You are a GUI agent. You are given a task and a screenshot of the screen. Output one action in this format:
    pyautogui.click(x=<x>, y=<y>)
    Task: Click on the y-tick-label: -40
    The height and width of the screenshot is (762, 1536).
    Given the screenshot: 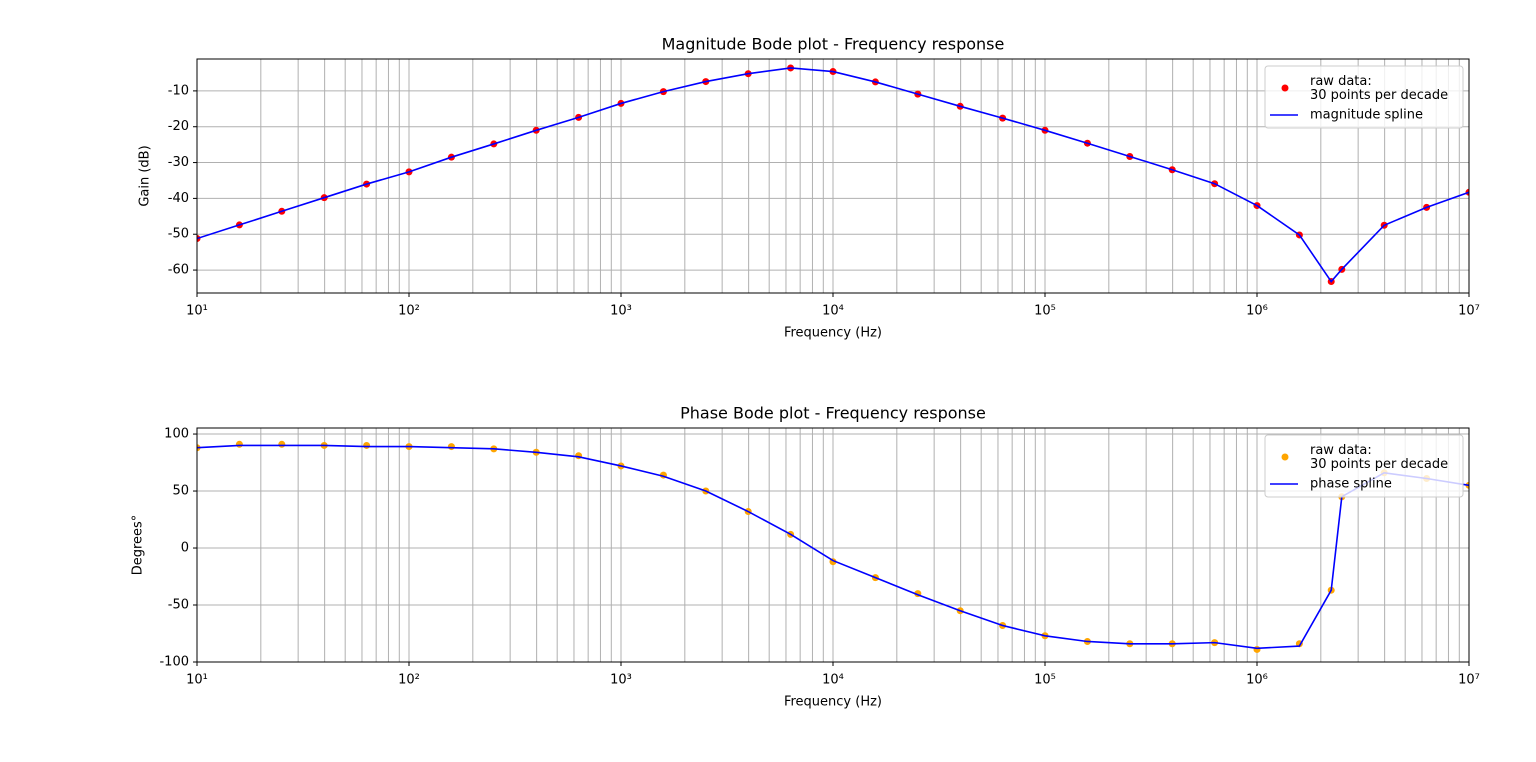 What is the action you would take?
    pyautogui.click(x=178, y=198)
    